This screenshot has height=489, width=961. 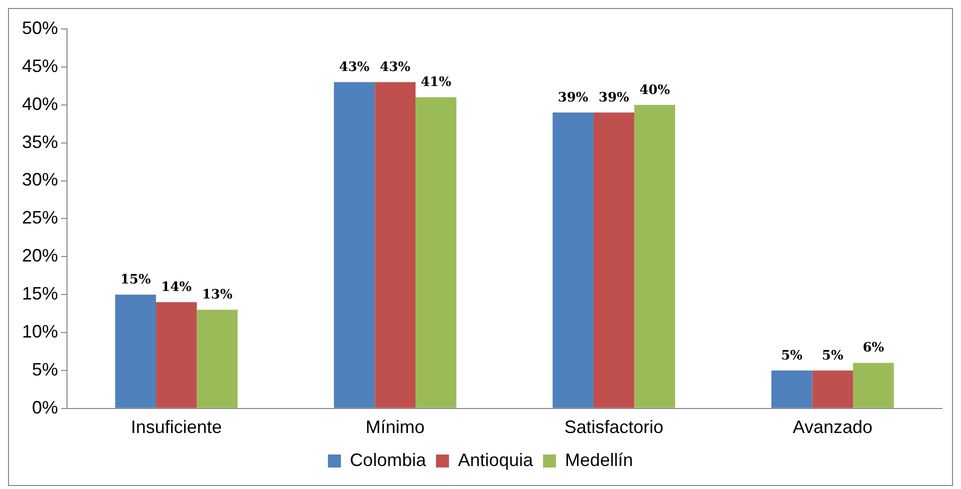 I want to click on y-tick-label: 5%, so click(x=45, y=369).